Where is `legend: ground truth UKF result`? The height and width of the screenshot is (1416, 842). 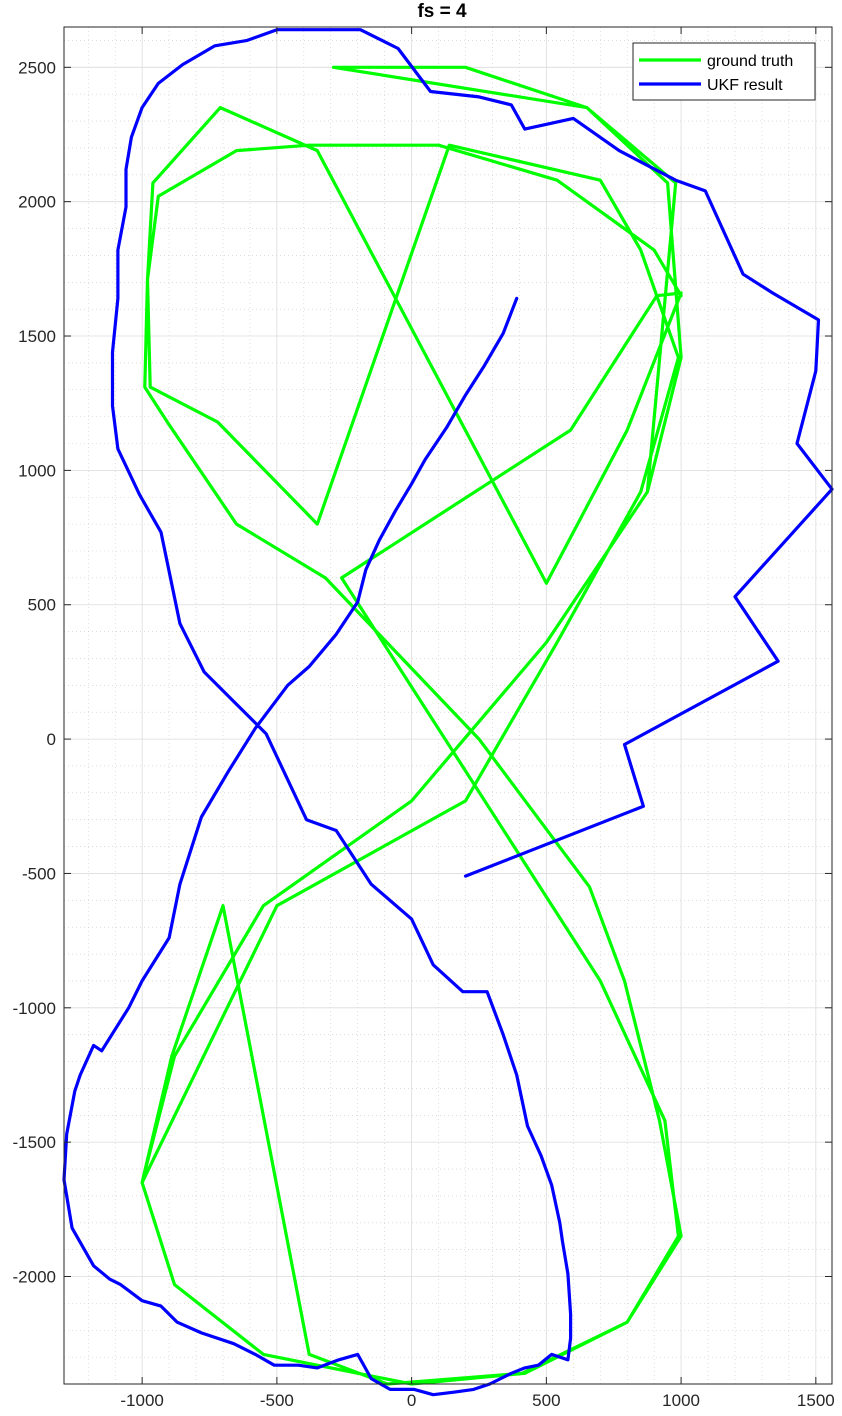
legend: ground truth UKF result is located at coordinates (724, 71).